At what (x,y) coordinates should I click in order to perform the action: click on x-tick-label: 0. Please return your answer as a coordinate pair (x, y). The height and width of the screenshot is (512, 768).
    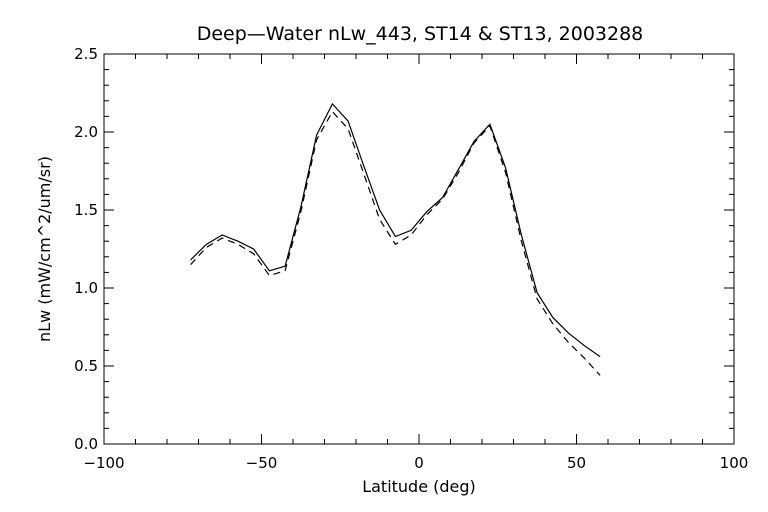
    Looking at the image, I should click on (419, 463).